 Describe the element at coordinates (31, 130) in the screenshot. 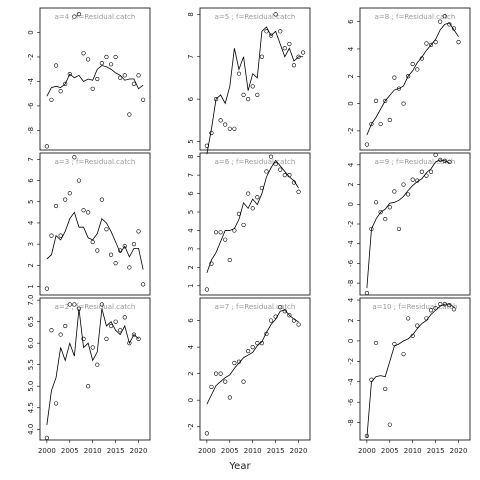

I see `y-tick-label: -8` at that location.